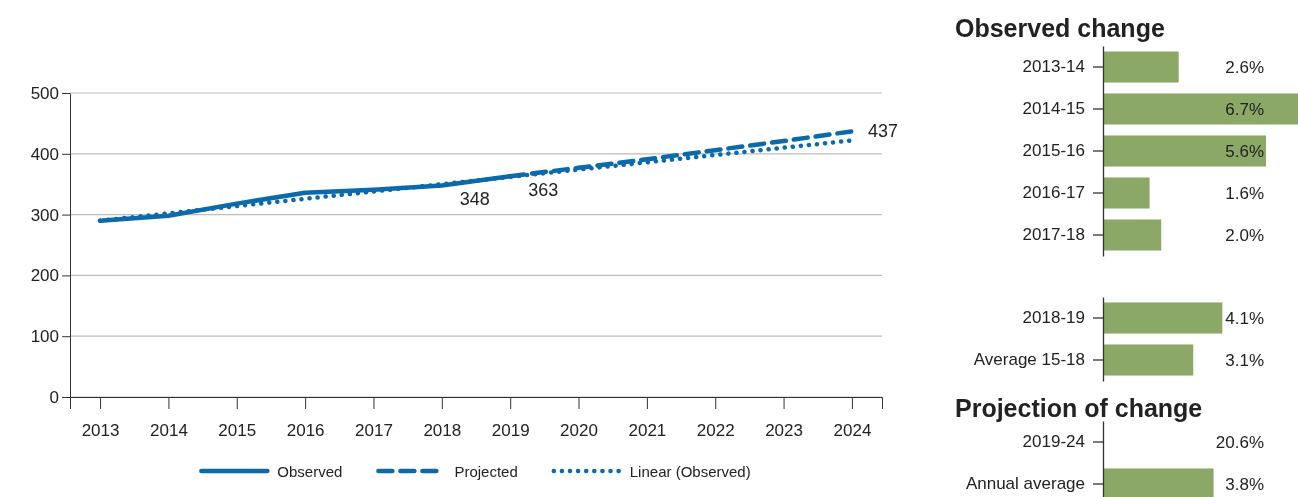  I want to click on y-tick-label: 2018-19, so click(1053, 318).